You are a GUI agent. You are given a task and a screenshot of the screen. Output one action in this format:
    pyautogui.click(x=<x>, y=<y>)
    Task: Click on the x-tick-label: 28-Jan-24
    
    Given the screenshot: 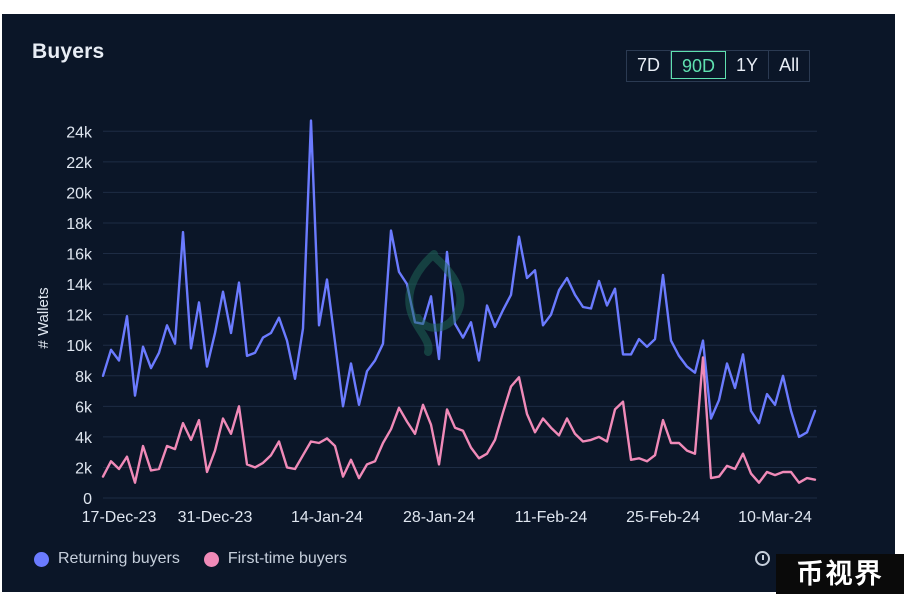 What is the action you would take?
    pyautogui.click(x=439, y=517)
    